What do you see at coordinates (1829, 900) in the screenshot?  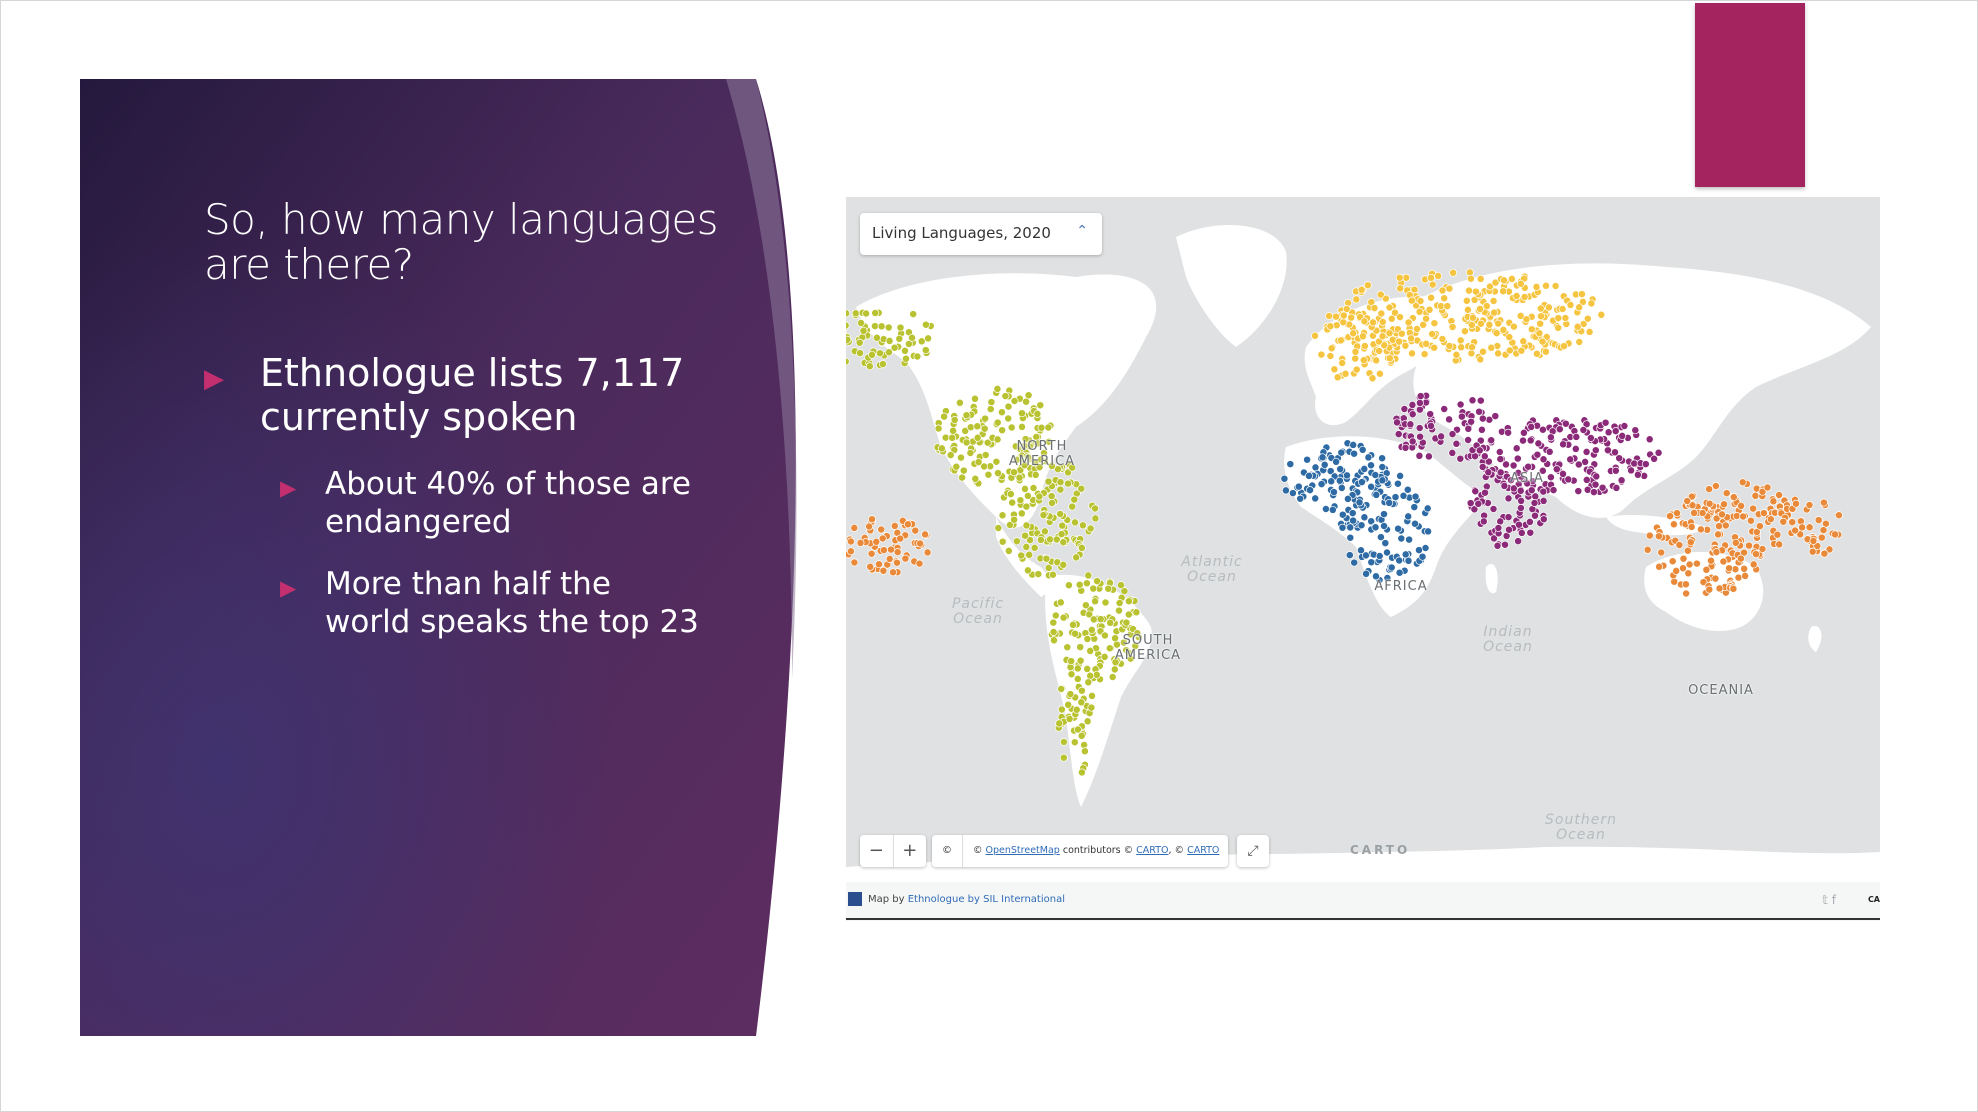 I see `social-share-icons: 𝕥 f` at bounding box center [1829, 900].